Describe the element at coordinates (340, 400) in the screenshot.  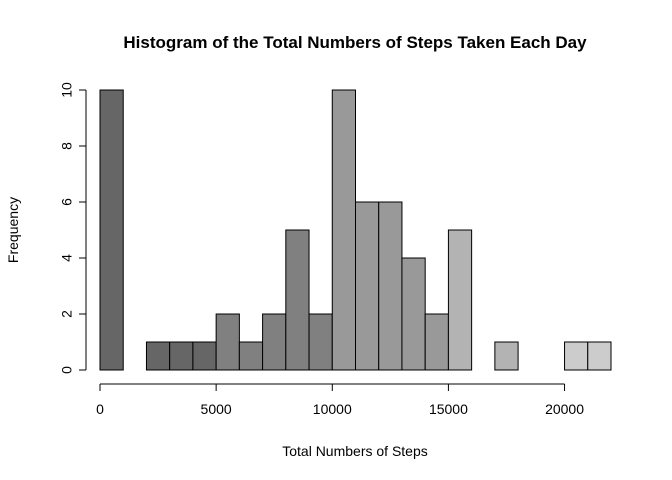
I see `x-axis: 0 5000 10000 15000 20000` at that location.